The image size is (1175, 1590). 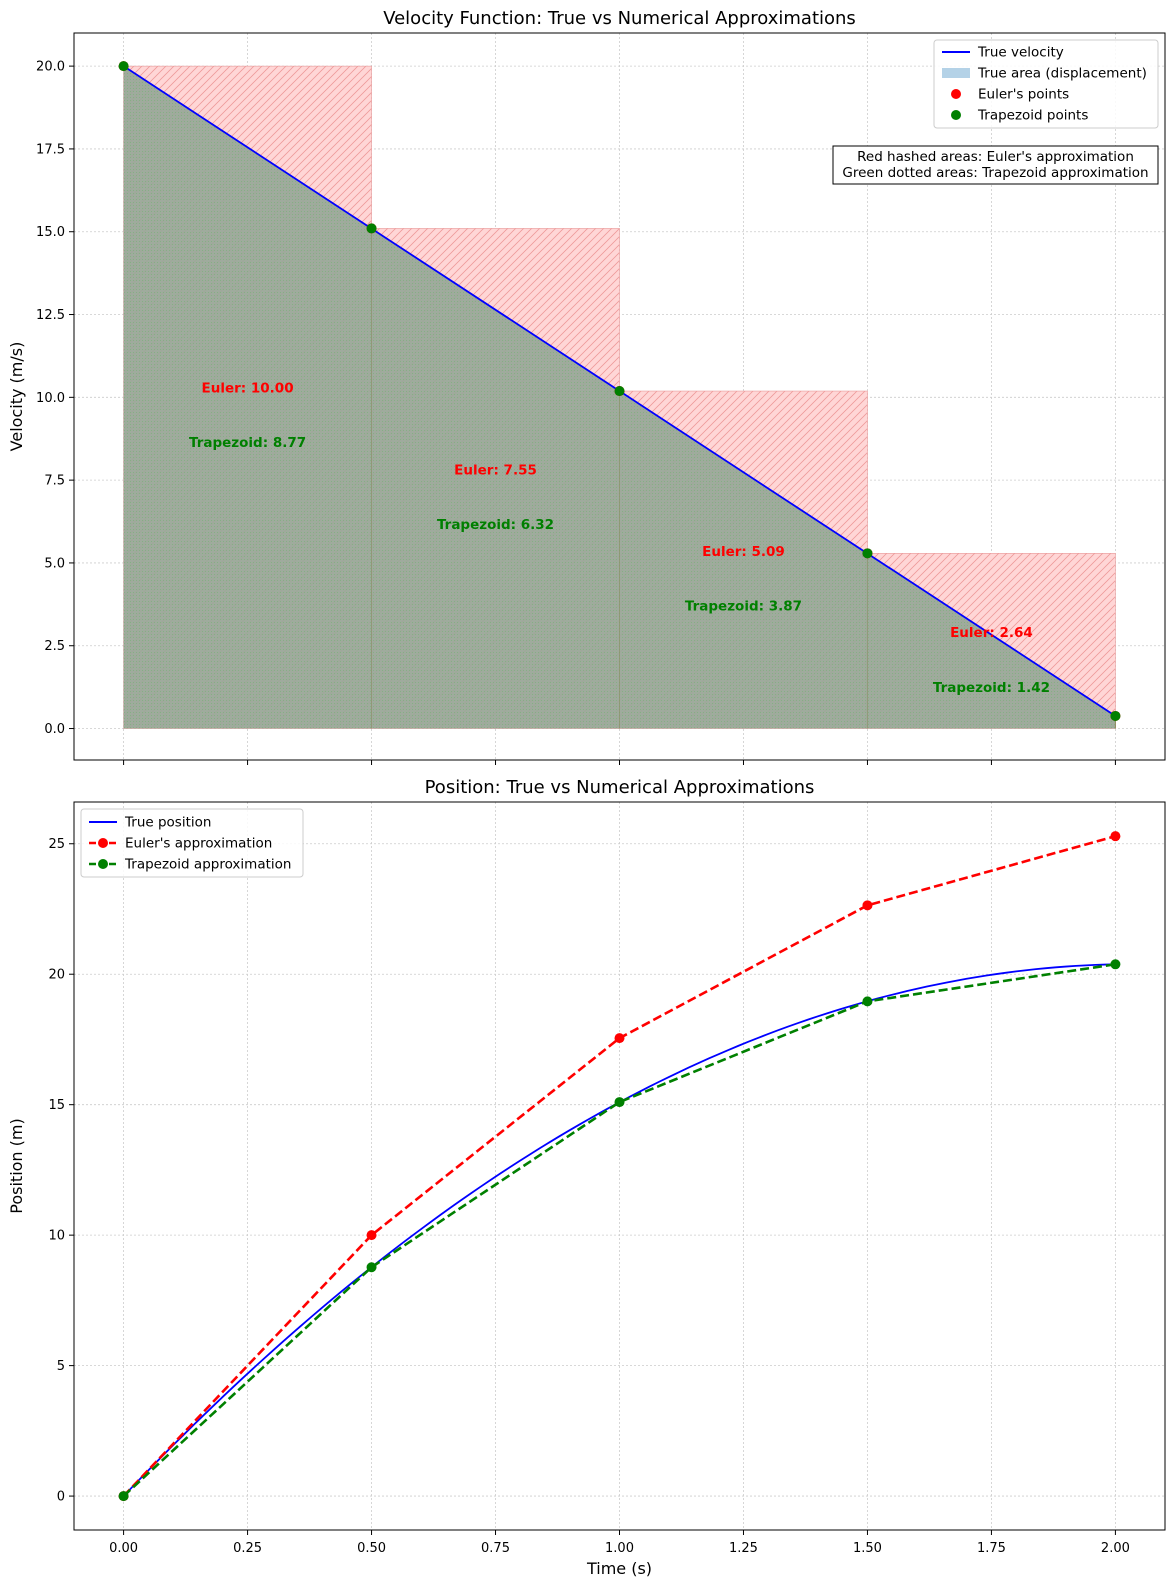 I want to click on x-tick-label: 1.75, so click(x=991, y=1548).